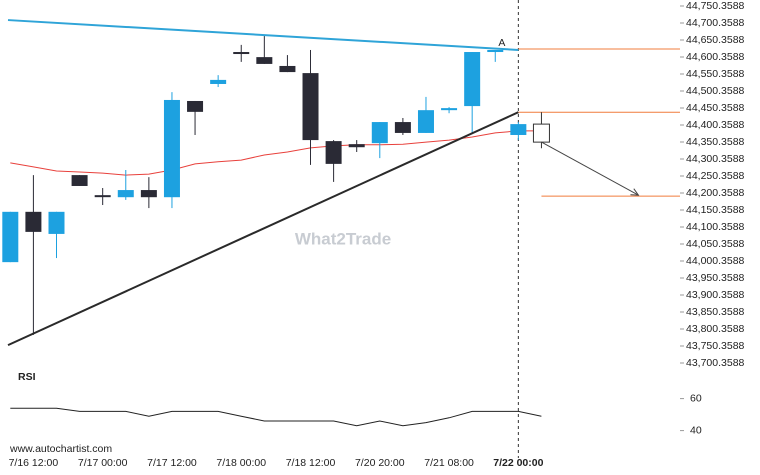 Image resolution: width=760 pixels, height=475 pixels. Describe the element at coordinates (696, 430) in the screenshot. I see `rsi-tick-label: 40` at that location.